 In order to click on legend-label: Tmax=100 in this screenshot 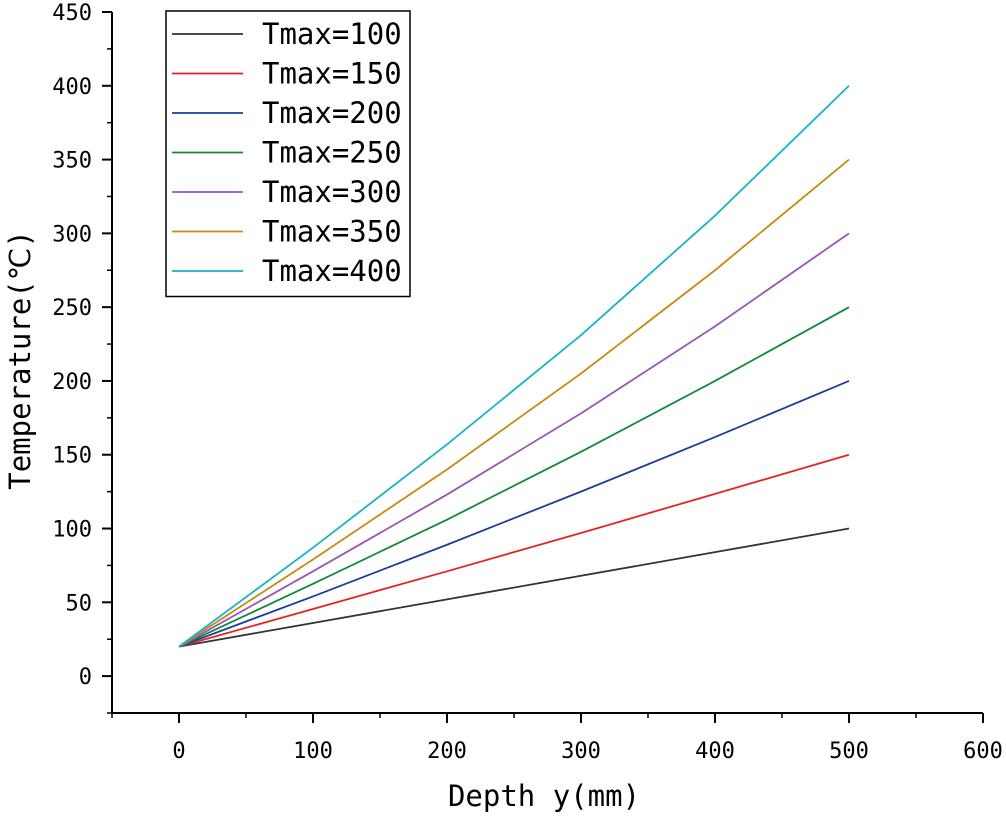, I will do `click(332, 34)`.